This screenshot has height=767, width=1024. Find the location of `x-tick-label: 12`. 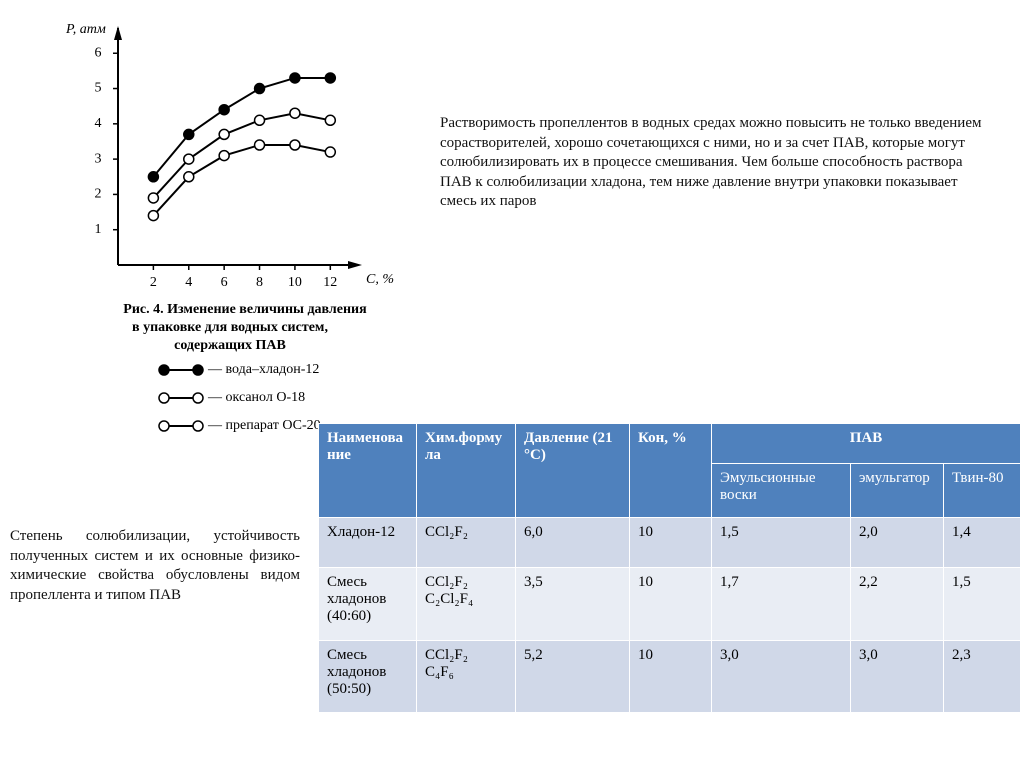

x-tick-label: 12 is located at coordinates (330, 282).